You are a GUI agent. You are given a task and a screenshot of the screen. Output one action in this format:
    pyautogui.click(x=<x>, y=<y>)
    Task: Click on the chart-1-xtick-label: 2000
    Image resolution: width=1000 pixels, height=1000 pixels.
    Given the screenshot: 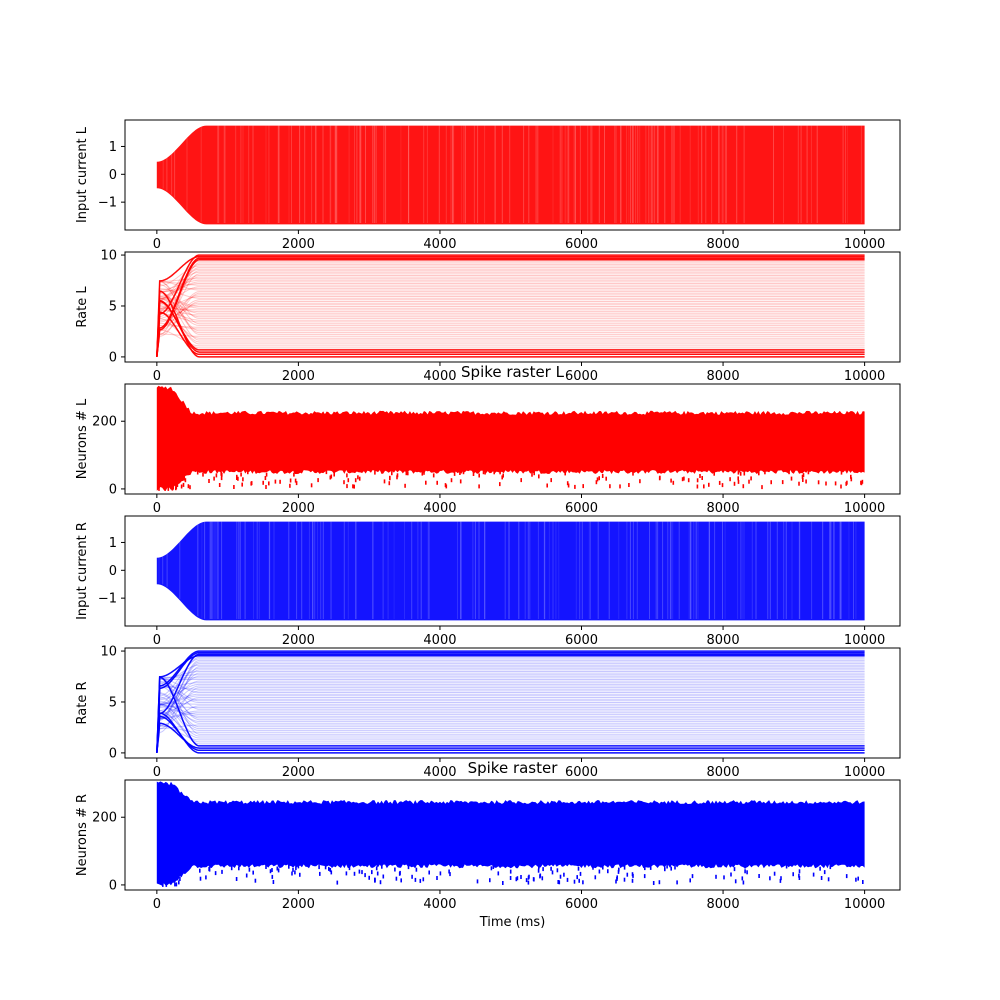 What is the action you would take?
    pyautogui.click(x=298, y=244)
    